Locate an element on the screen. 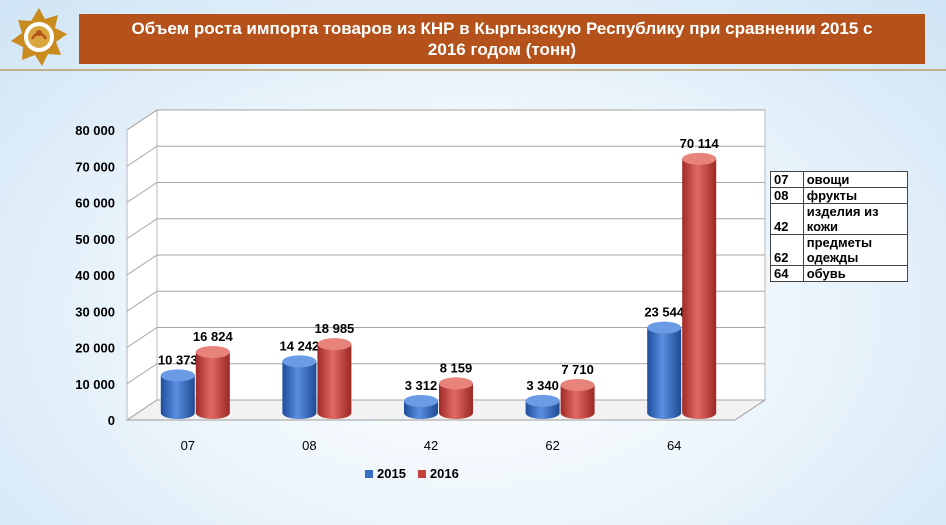 The image size is (946, 525). x-tick-label: 42 is located at coordinates (431, 445).